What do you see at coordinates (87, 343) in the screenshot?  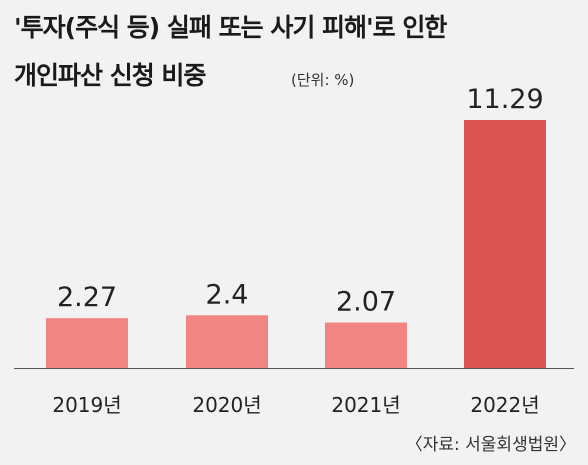 I see `bar-2019년` at bounding box center [87, 343].